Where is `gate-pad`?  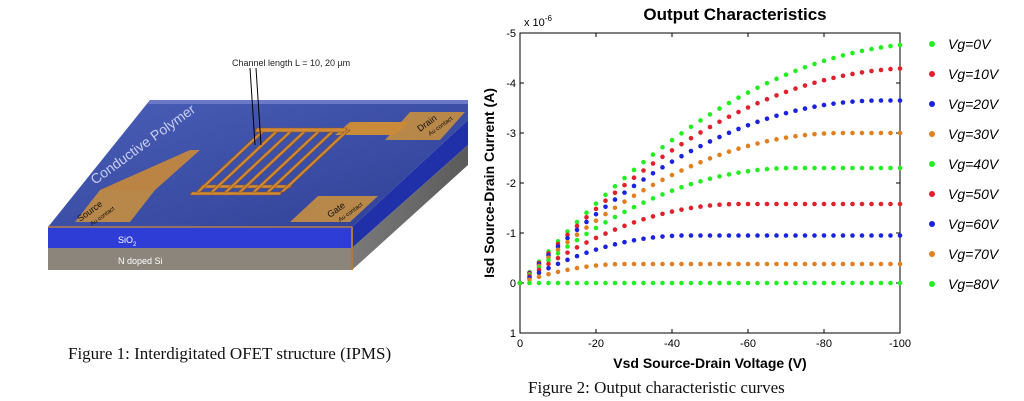 gate-pad is located at coordinates (334, 209).